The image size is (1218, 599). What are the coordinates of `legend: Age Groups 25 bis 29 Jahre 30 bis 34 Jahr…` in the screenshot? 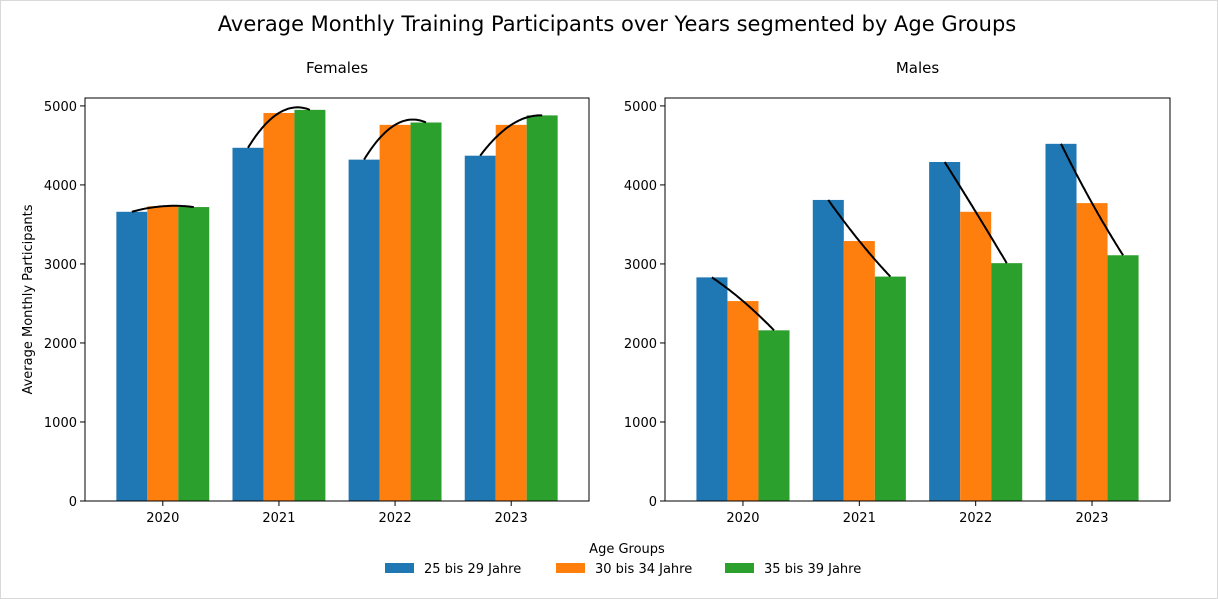 It's located at (623, 559).